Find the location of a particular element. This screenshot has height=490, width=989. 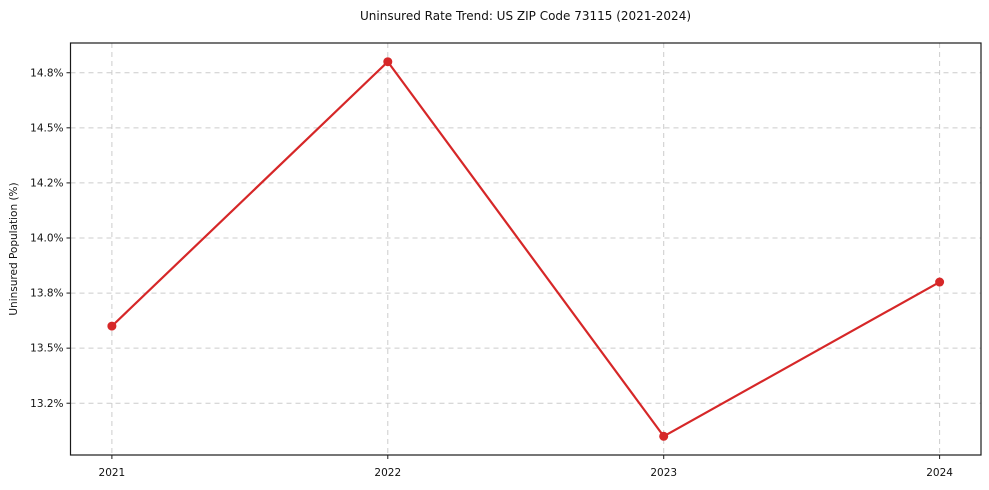

y-axis-label: Uninsured Population (%) is located at coordinates (14, 249).